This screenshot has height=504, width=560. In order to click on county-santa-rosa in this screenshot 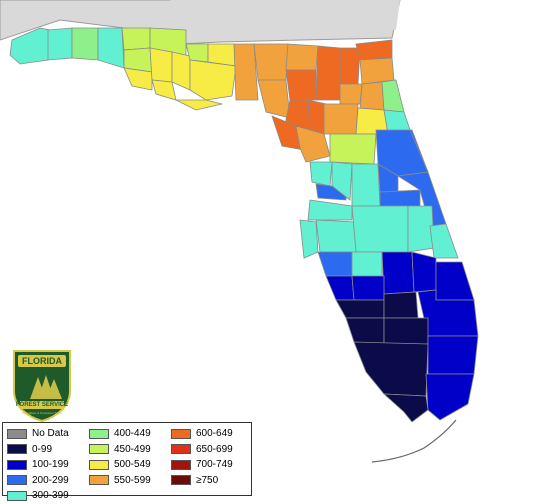, I will do `click(60, 44)`.